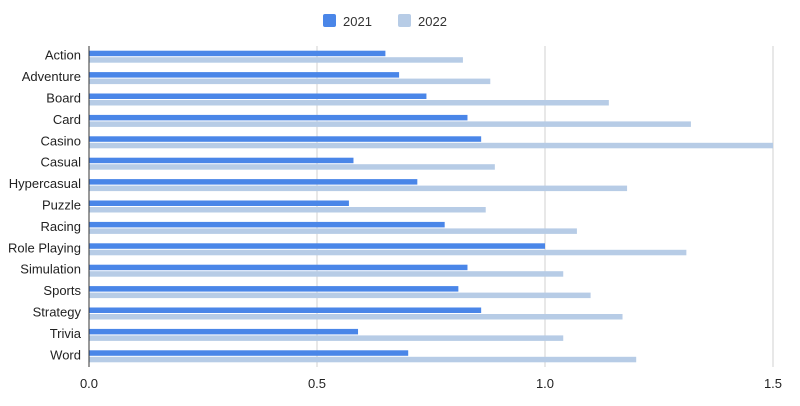 The image size is (800, 406). I want to click on bar-2022-hypercasual, so click(358, 188).